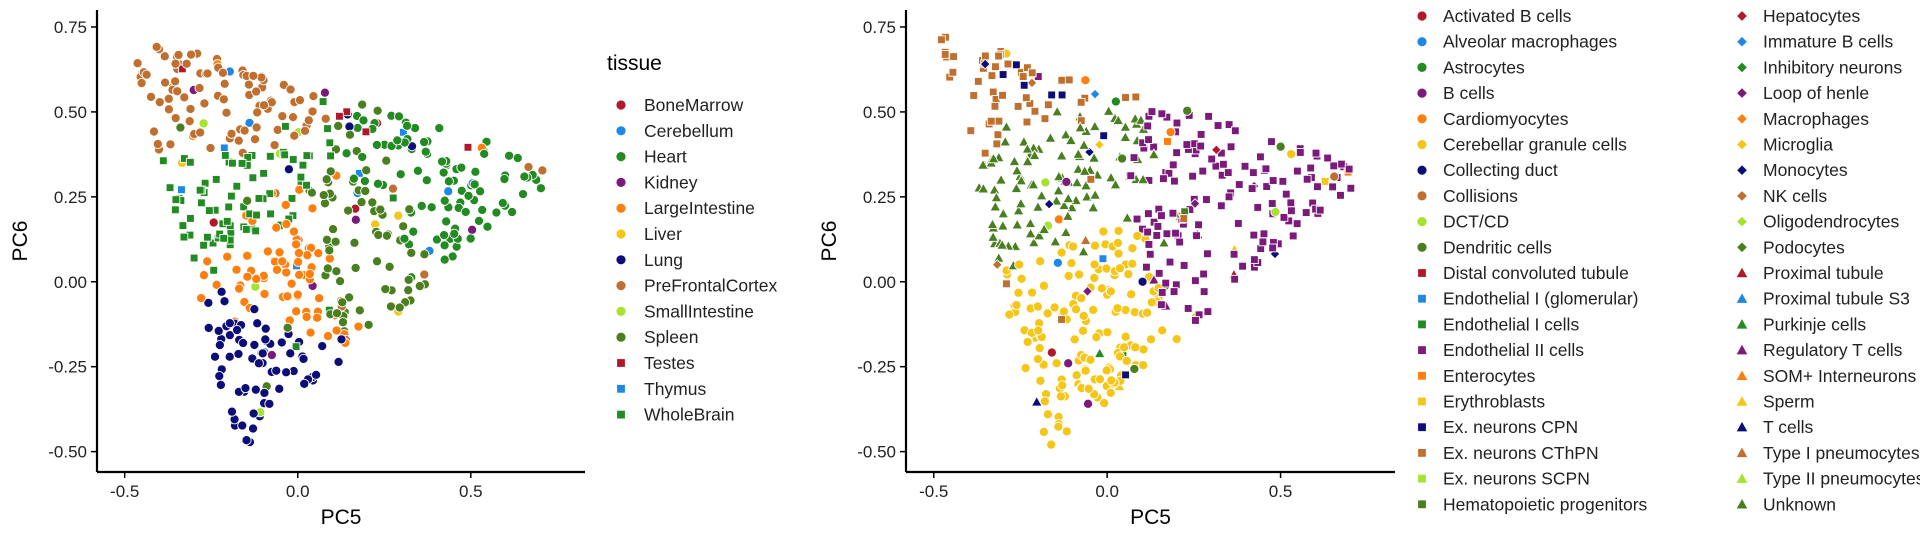 This screenshot has height=545, width=1920. I want to click on y-tick-label: 0.00, so click(879, 282).